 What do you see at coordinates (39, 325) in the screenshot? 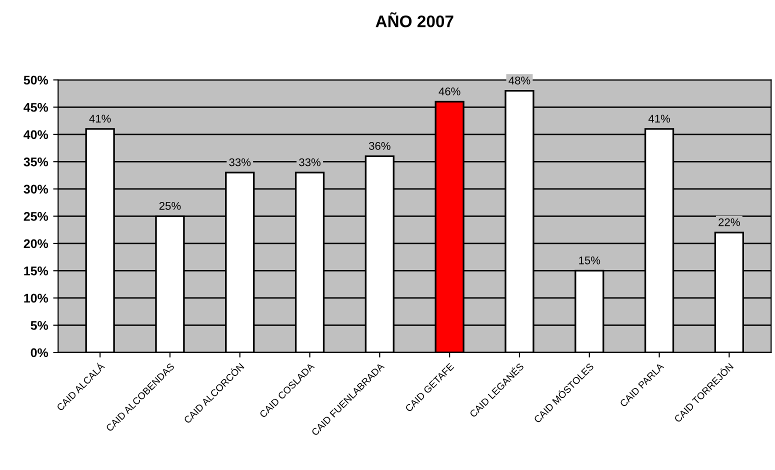
I see `y-tick-label: 5%` at bounding box center [39, 325].